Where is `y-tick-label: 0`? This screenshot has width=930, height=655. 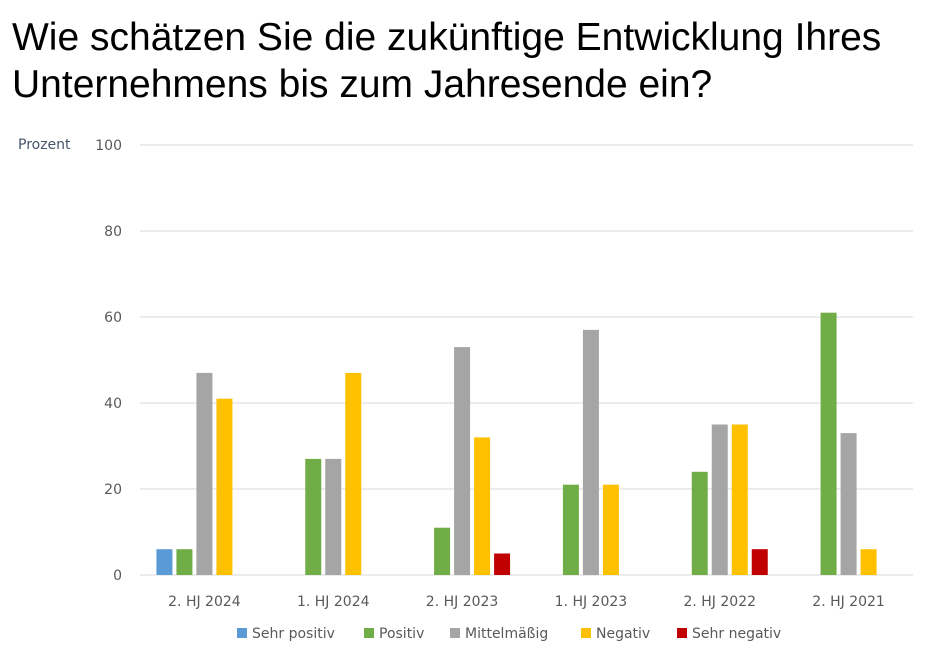 y-tick-label: 0 is located at coordinates (117, 576).